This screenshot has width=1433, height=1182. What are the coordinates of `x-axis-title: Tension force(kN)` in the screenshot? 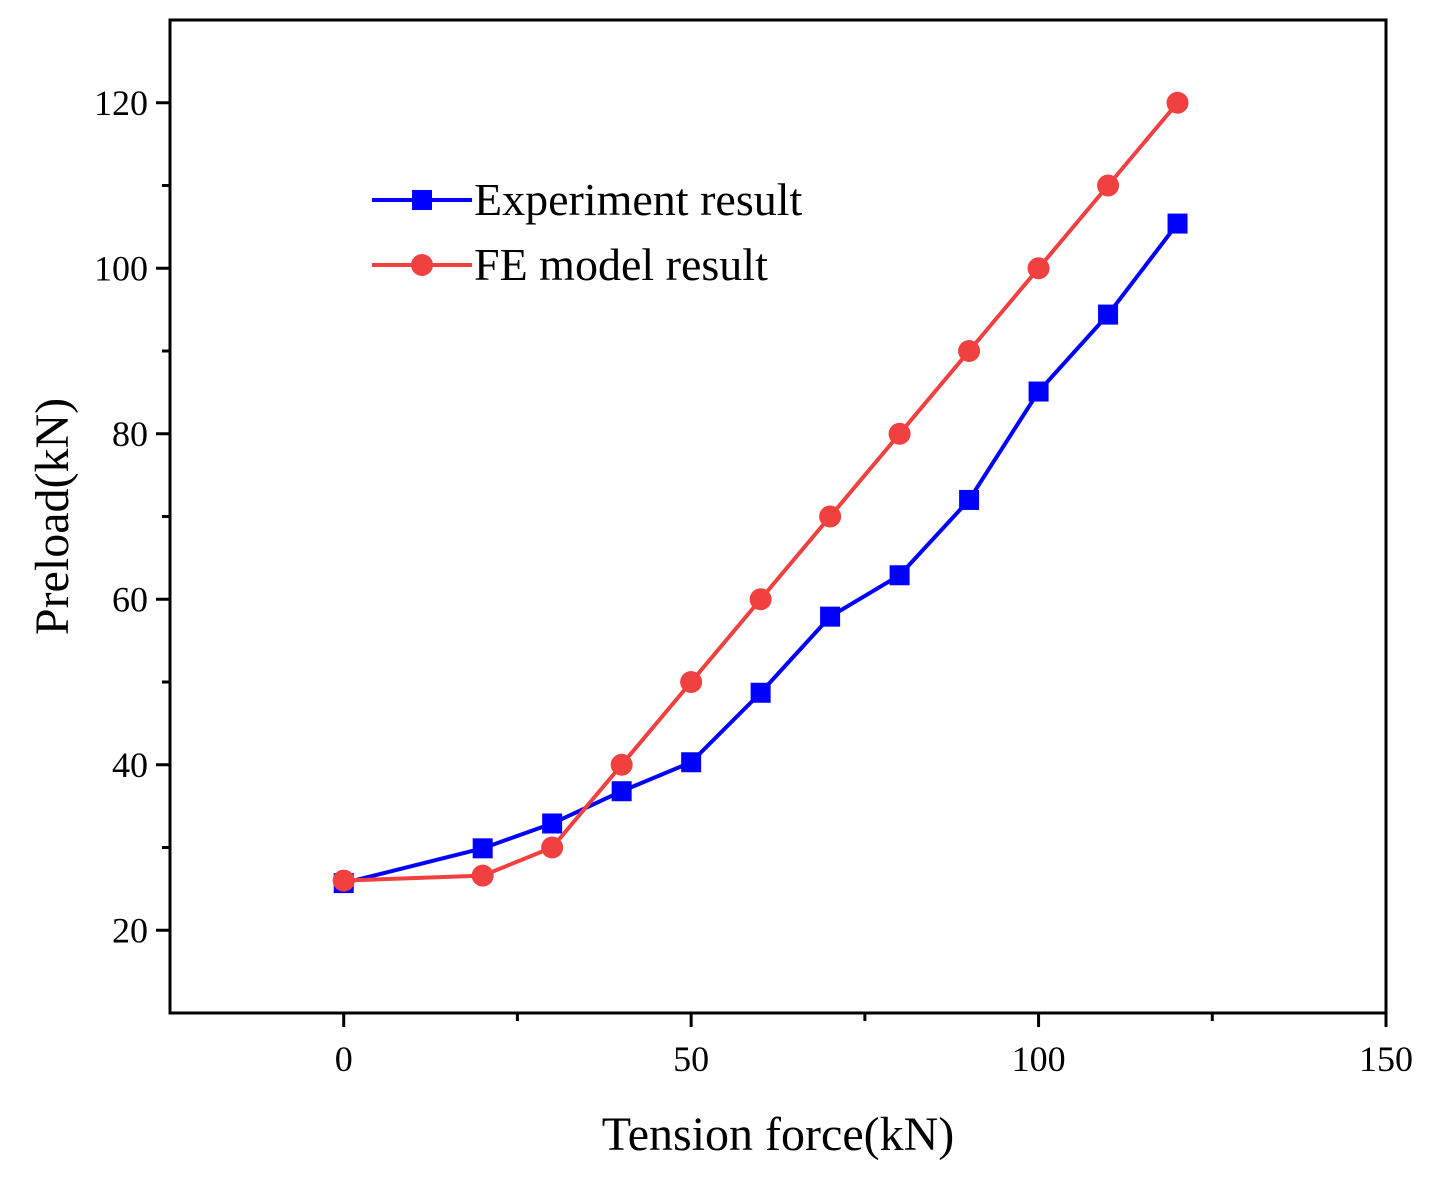 It's located at (778, 1134).